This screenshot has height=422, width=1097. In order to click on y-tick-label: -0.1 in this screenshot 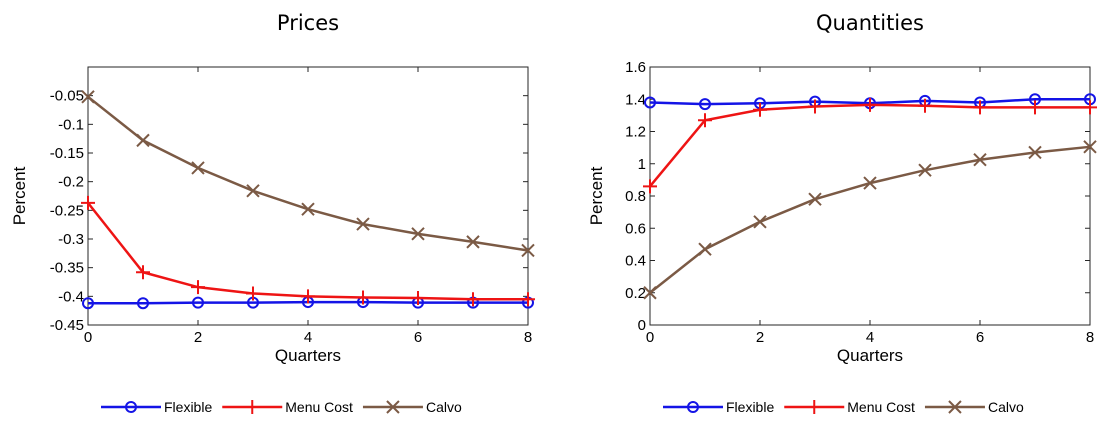, I will do `click(71, 124)`.